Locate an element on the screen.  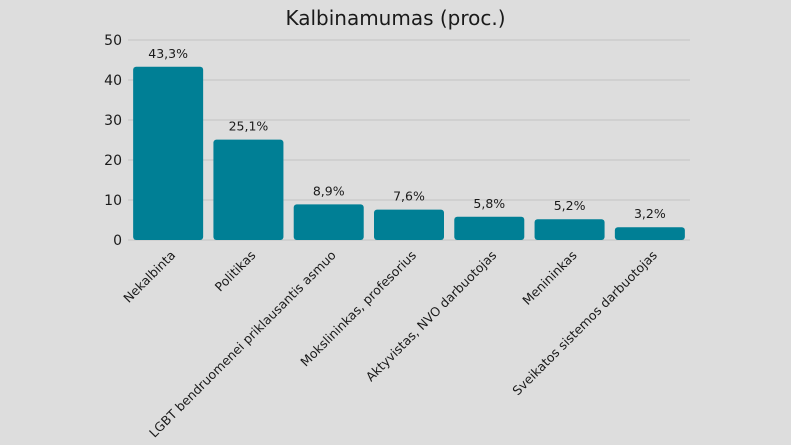
data-label: 5,2% is located at coordinates (570, 205).